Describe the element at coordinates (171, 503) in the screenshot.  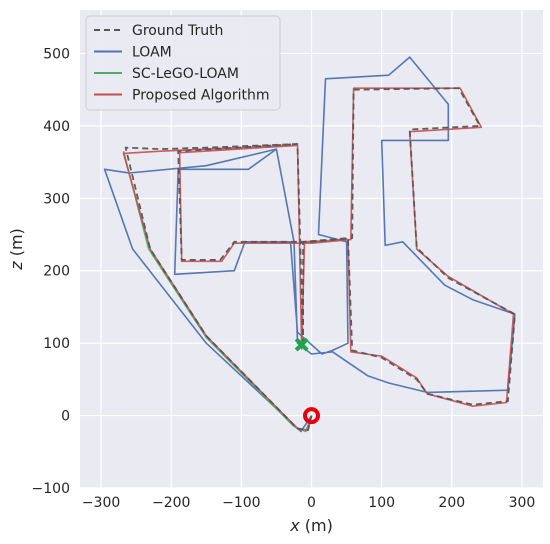
I see `x-tick-label: −200` at that location.